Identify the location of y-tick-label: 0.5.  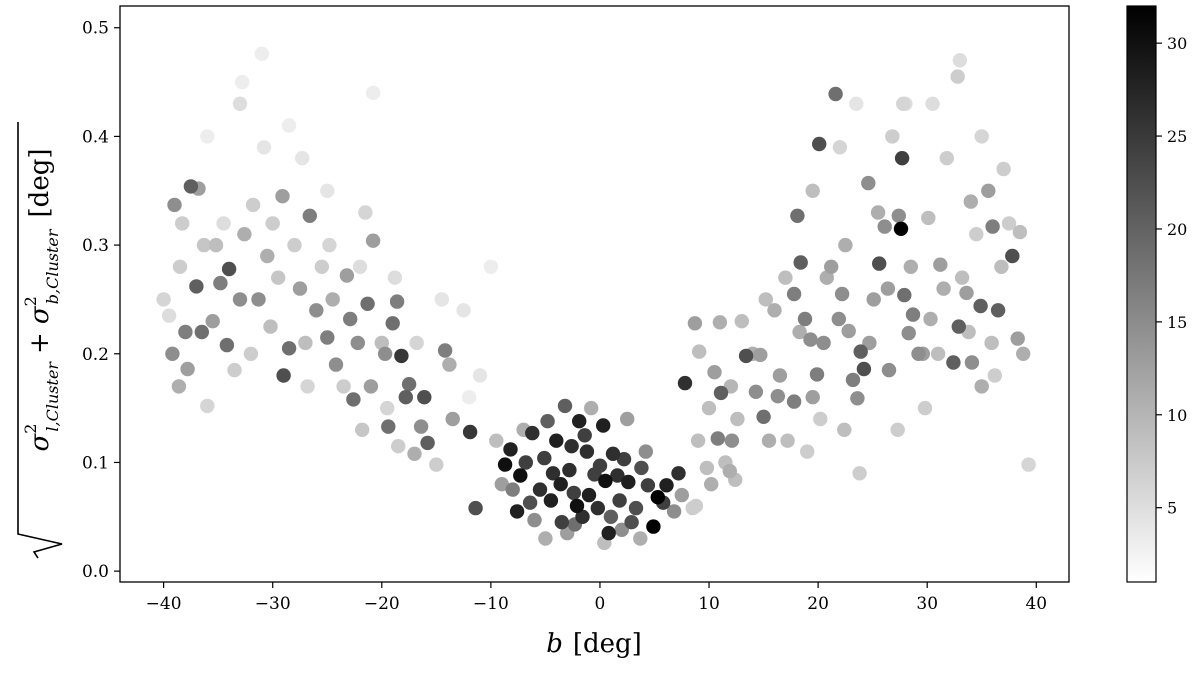
(95, 29).